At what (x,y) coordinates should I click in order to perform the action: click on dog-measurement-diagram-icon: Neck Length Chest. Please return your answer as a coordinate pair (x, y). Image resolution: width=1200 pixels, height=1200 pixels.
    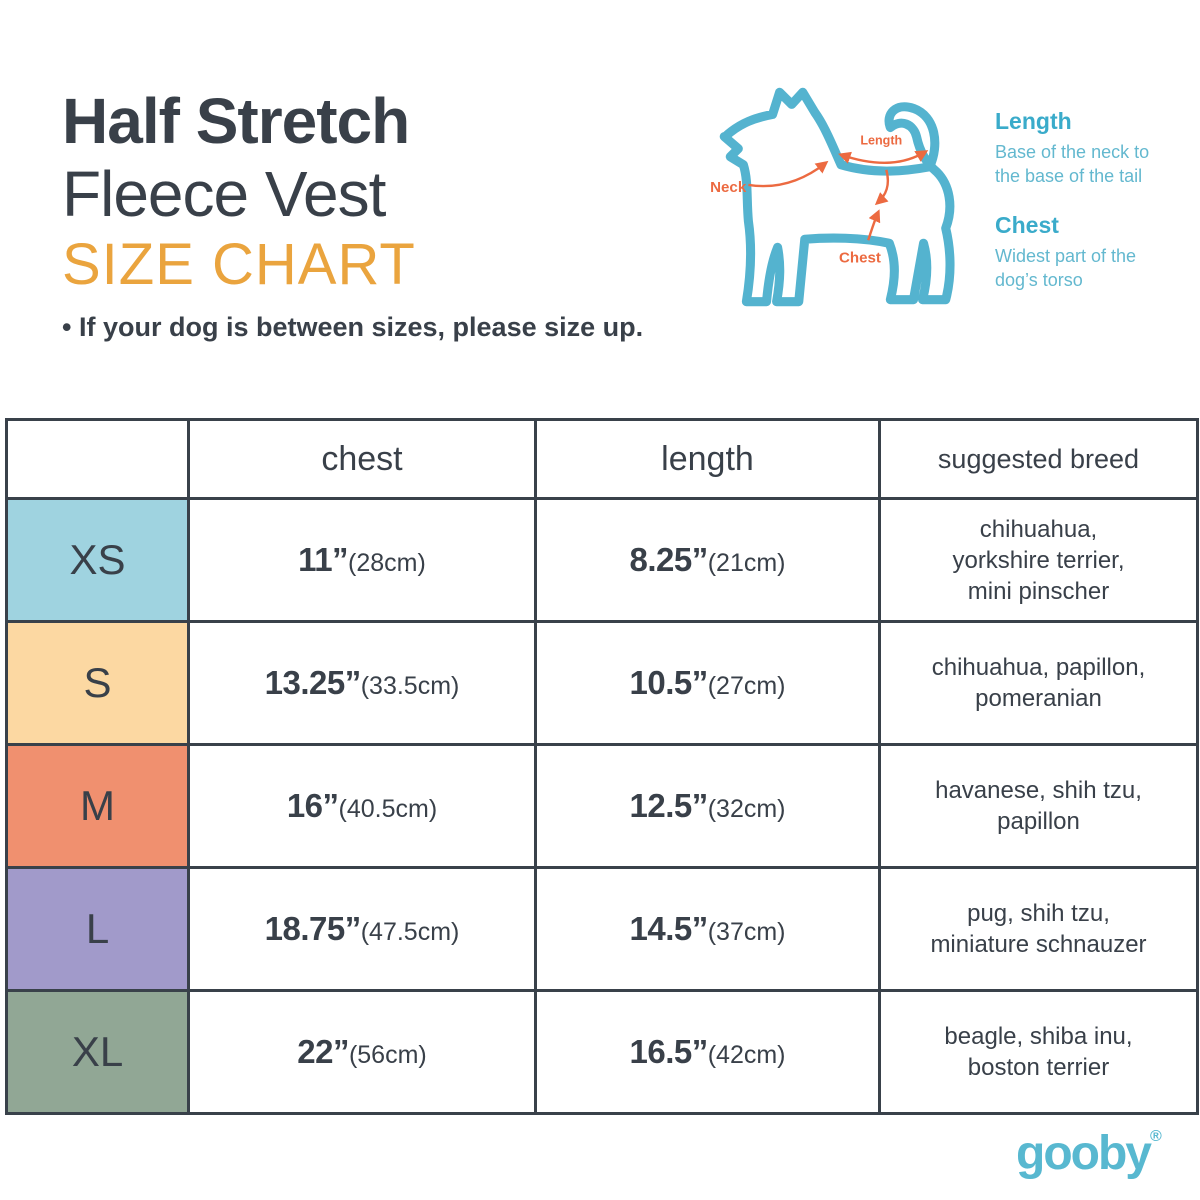
    Looking at the image, I should click on (832, 197).